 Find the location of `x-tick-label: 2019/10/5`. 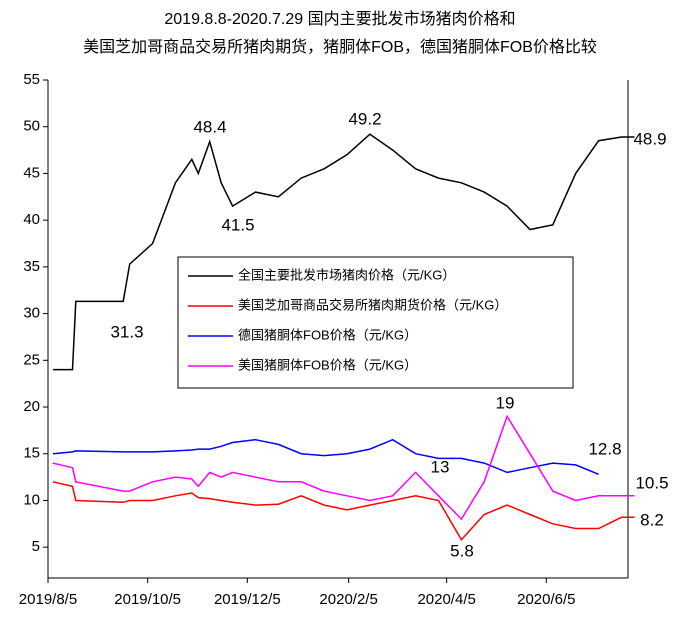

x-tick-label: 2019/10/5 is located at coordinates (147, 599).